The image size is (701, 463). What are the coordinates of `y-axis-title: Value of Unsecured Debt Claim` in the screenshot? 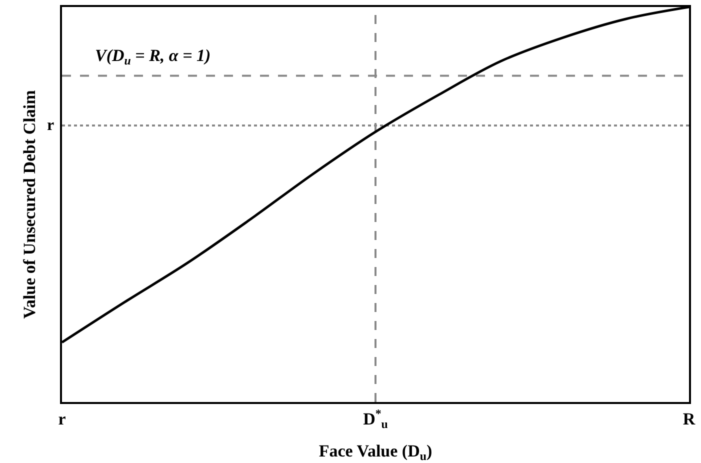 It's located at (30, 204).